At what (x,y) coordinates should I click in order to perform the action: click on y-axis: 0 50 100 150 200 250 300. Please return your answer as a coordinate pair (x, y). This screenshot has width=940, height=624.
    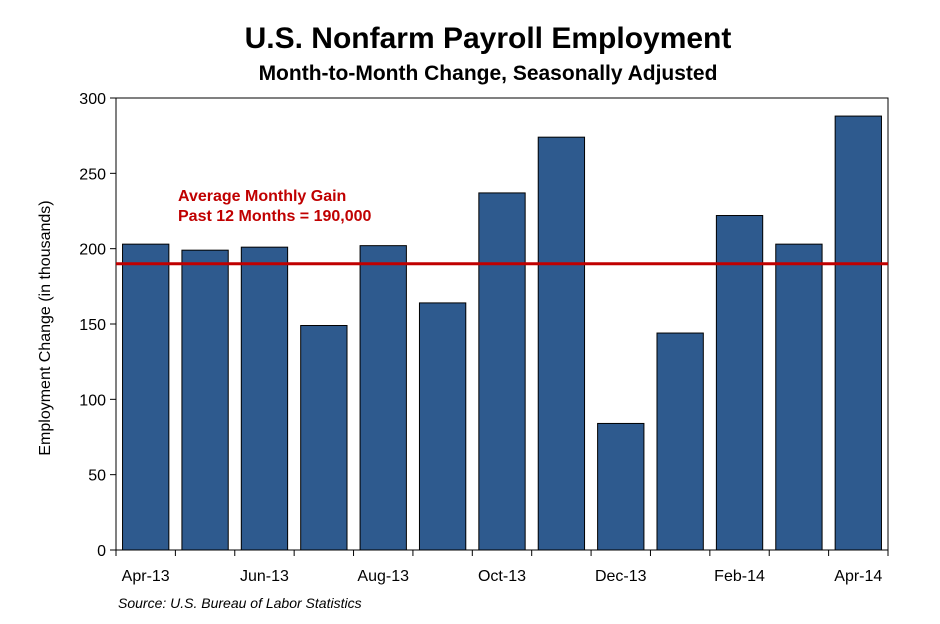
    Looking at the image, I should click on (97, 325).